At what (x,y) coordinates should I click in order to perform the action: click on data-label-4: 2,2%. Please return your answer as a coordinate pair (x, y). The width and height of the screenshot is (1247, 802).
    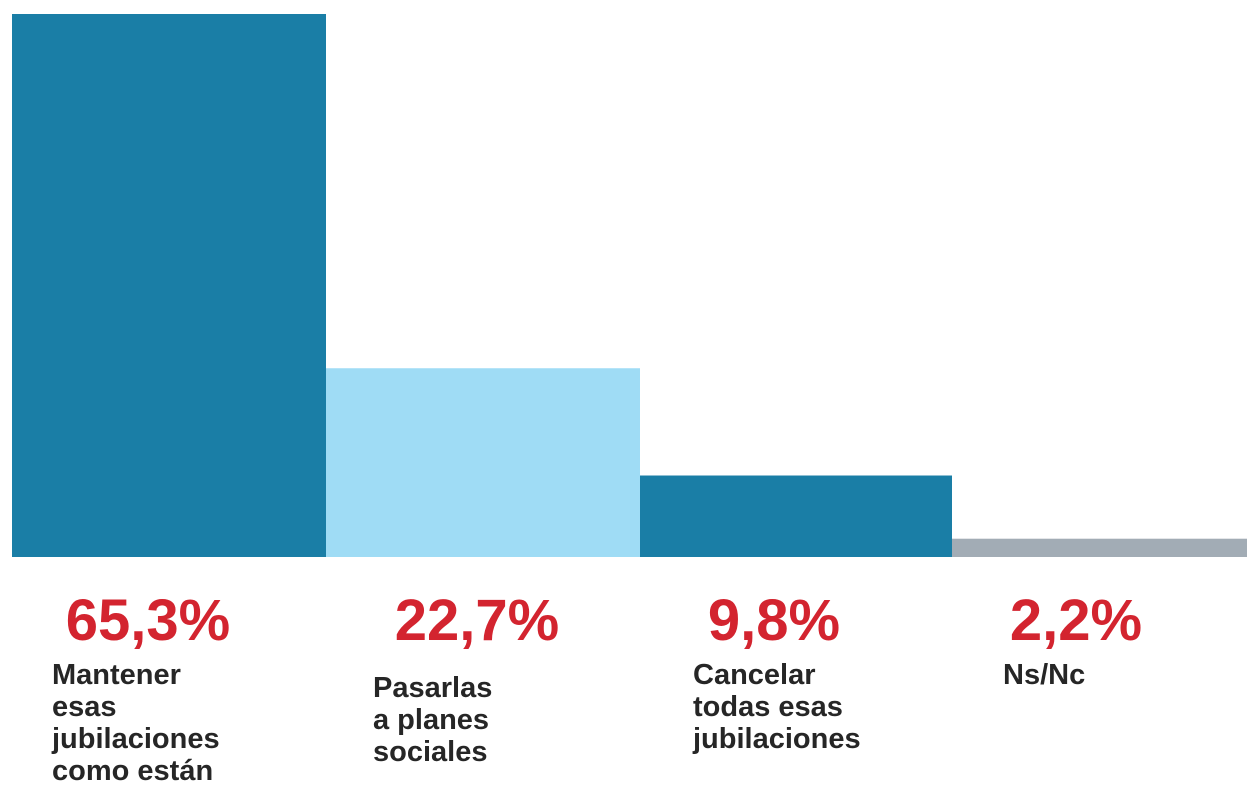
    Looking at the image, I should click on (1076, 620).